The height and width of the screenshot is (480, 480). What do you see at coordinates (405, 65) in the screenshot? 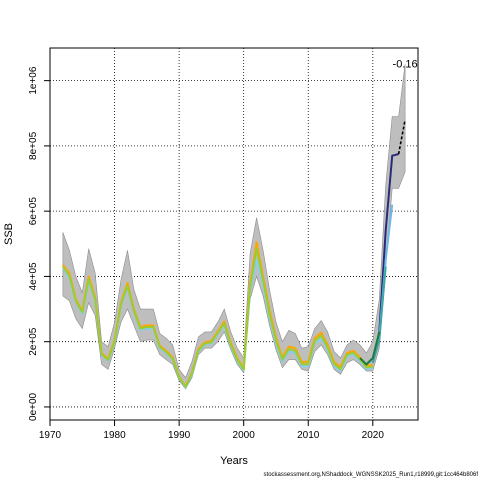
I see `annotation-label: -0.16` at bounding box center [405, 65].